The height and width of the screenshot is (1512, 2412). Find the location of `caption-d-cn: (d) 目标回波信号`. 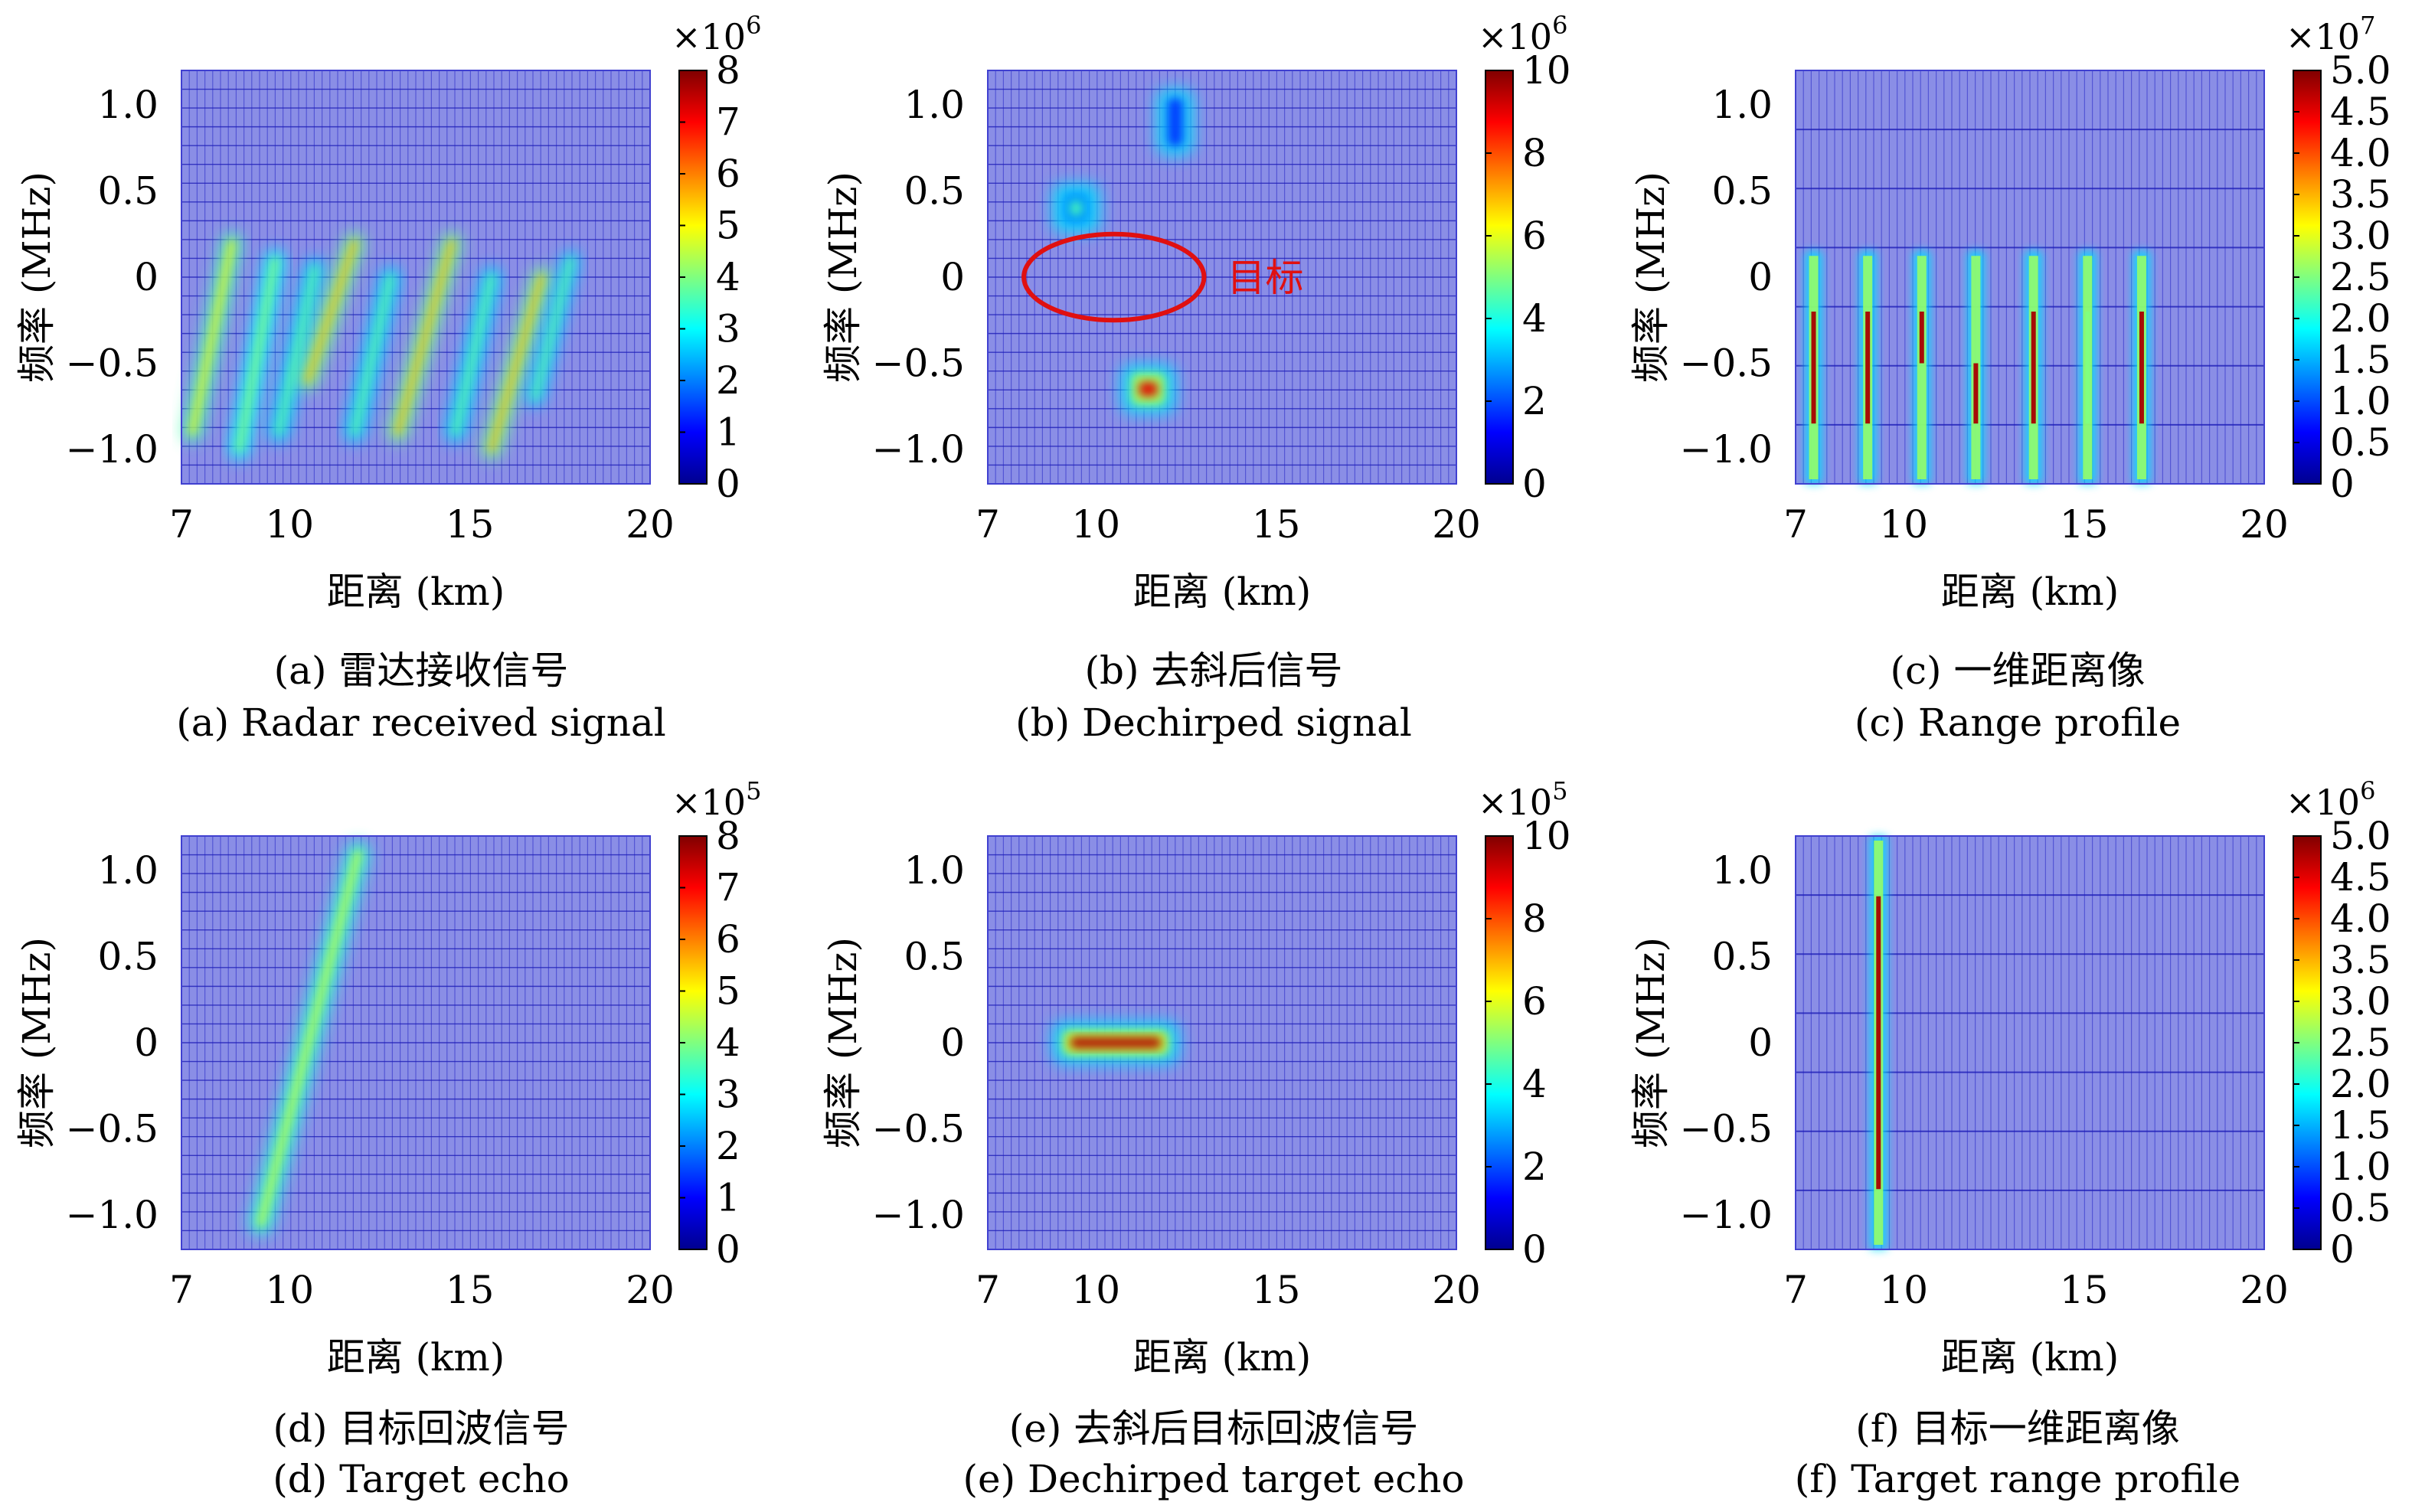

caption-d-cn: (d) 目标回波信号 is located at coordinates (422, 1428).